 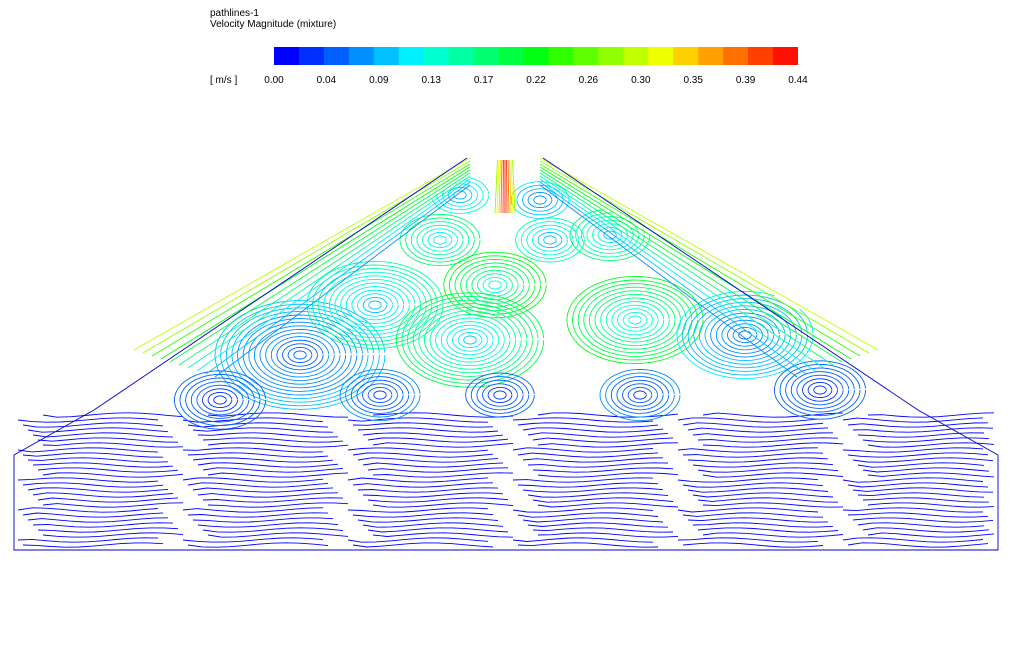 What do you see at coordinates (483, 80) in the screenshot?
I see `colorbar-tick-label: 0.17` at bounding box center [483, 80].